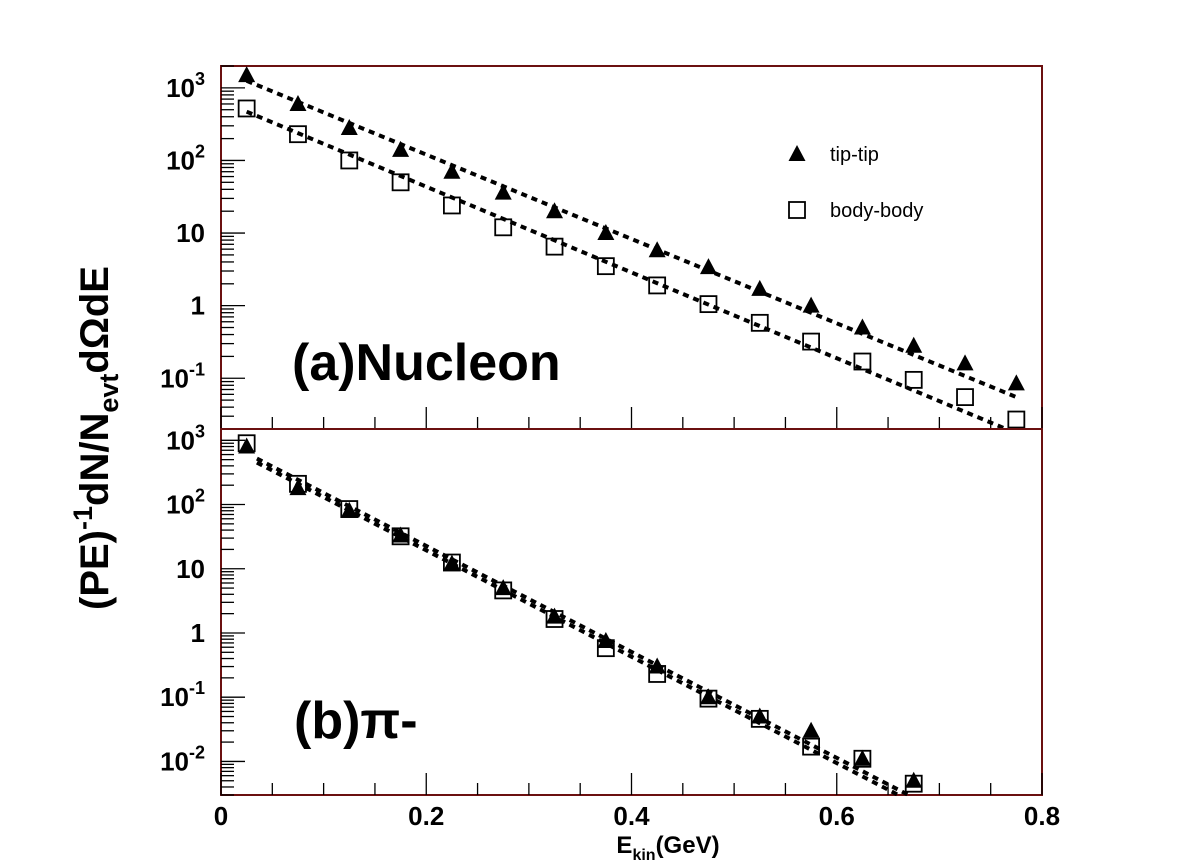  What do you see at coordinates (624, 845) in the screenshot?
I see `x-label-main: E` at bounding box center [624, 845].